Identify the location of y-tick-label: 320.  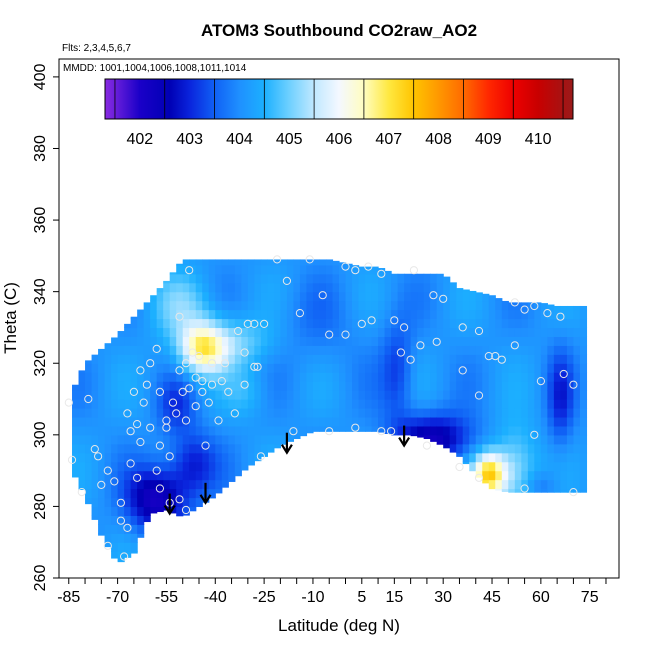
(40, 363).